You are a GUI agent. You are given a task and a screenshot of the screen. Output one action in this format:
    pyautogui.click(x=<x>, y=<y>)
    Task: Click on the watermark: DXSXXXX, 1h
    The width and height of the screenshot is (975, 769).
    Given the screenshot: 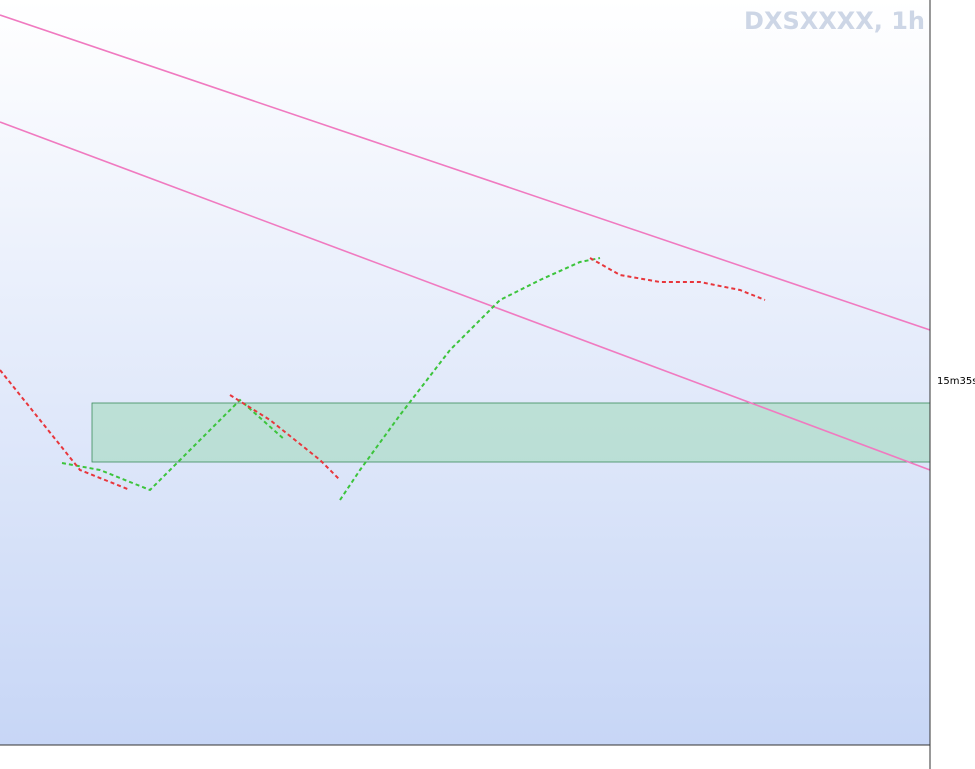 What is the action you would take?
    pyautogui.click(x=834, y=21)
    